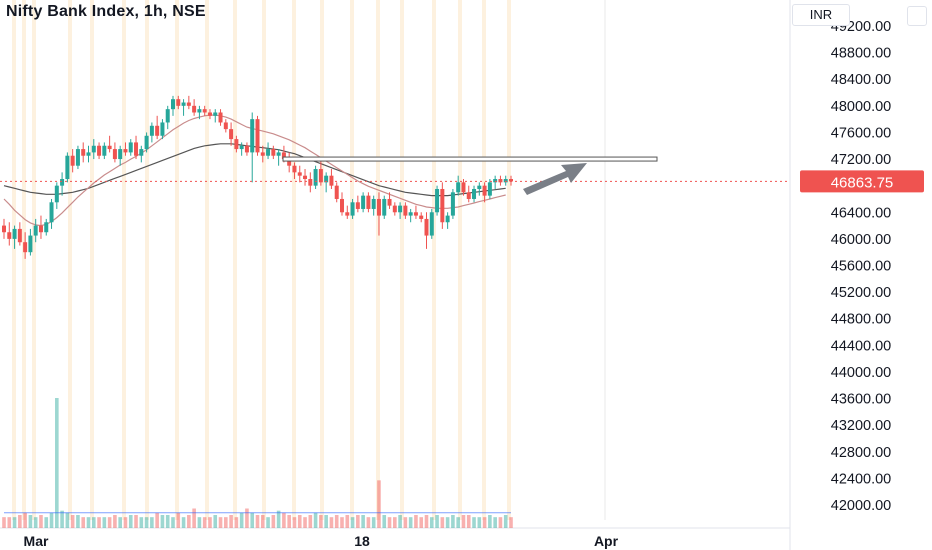 The image size is (932, 550). I want to click on y-tick-label: 48000.00, so click(861, 107).